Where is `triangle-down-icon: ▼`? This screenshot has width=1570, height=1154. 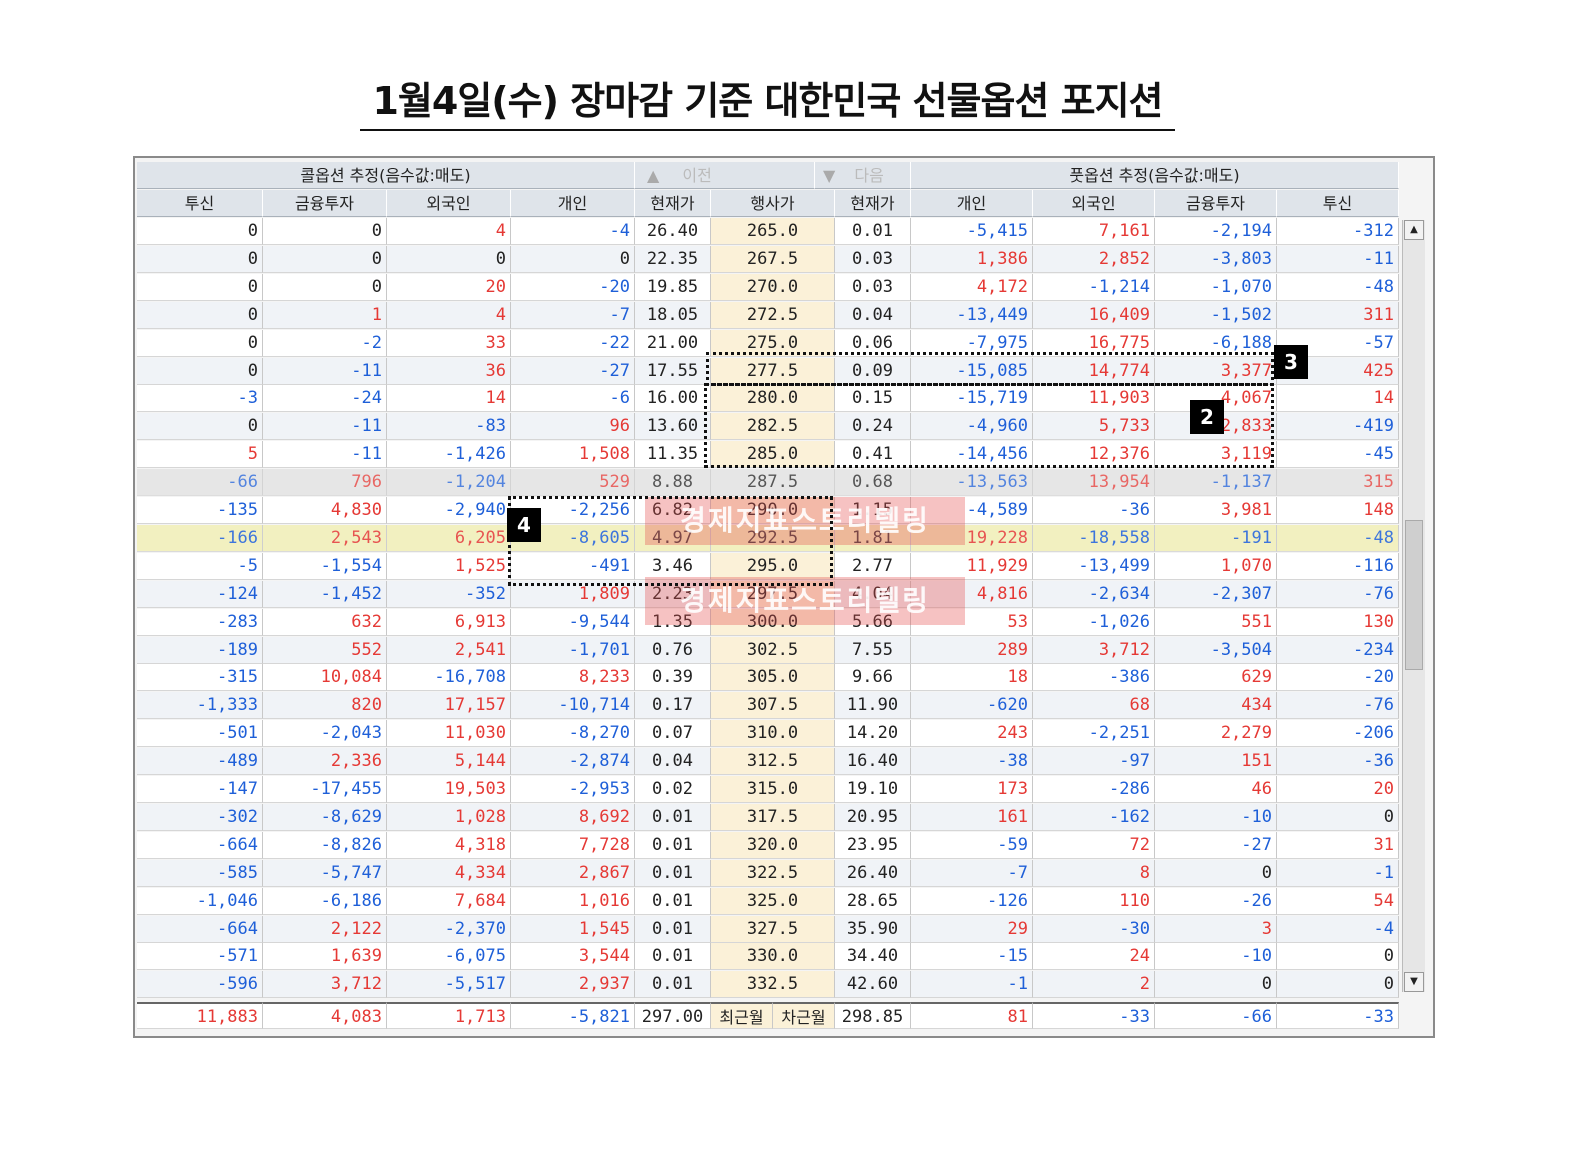 triangle-down-icon: ▼ is located at coordinates (829, 175).